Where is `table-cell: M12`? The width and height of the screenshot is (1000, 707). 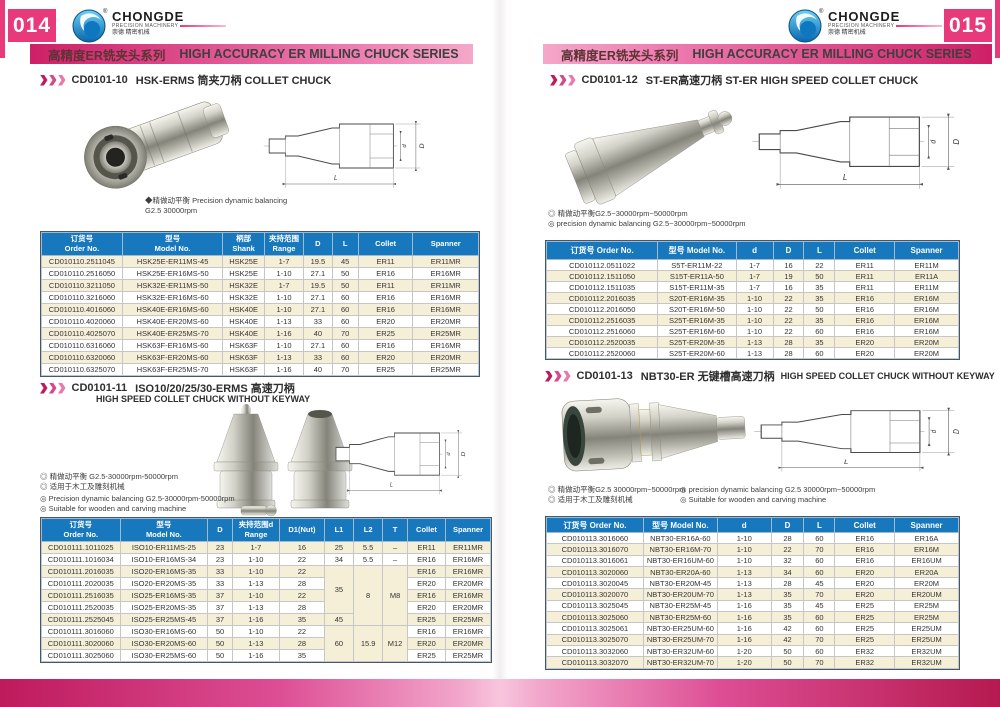
table-cell: M12 is located at coordinates (395, 643).